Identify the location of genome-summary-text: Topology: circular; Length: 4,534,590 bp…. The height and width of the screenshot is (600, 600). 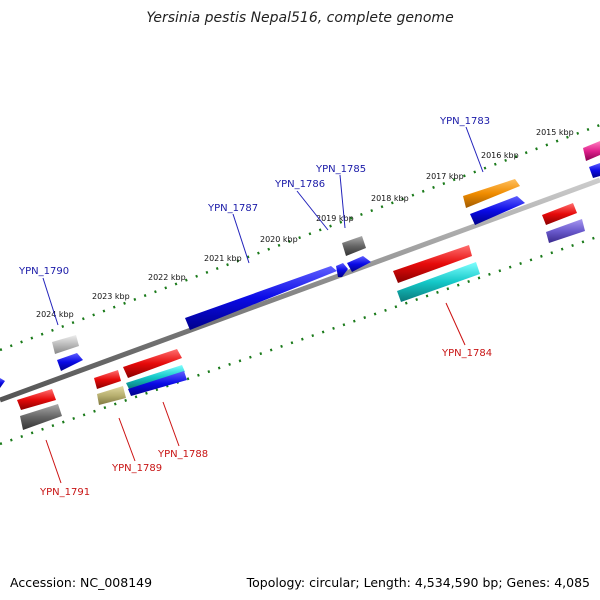
(418, 582).